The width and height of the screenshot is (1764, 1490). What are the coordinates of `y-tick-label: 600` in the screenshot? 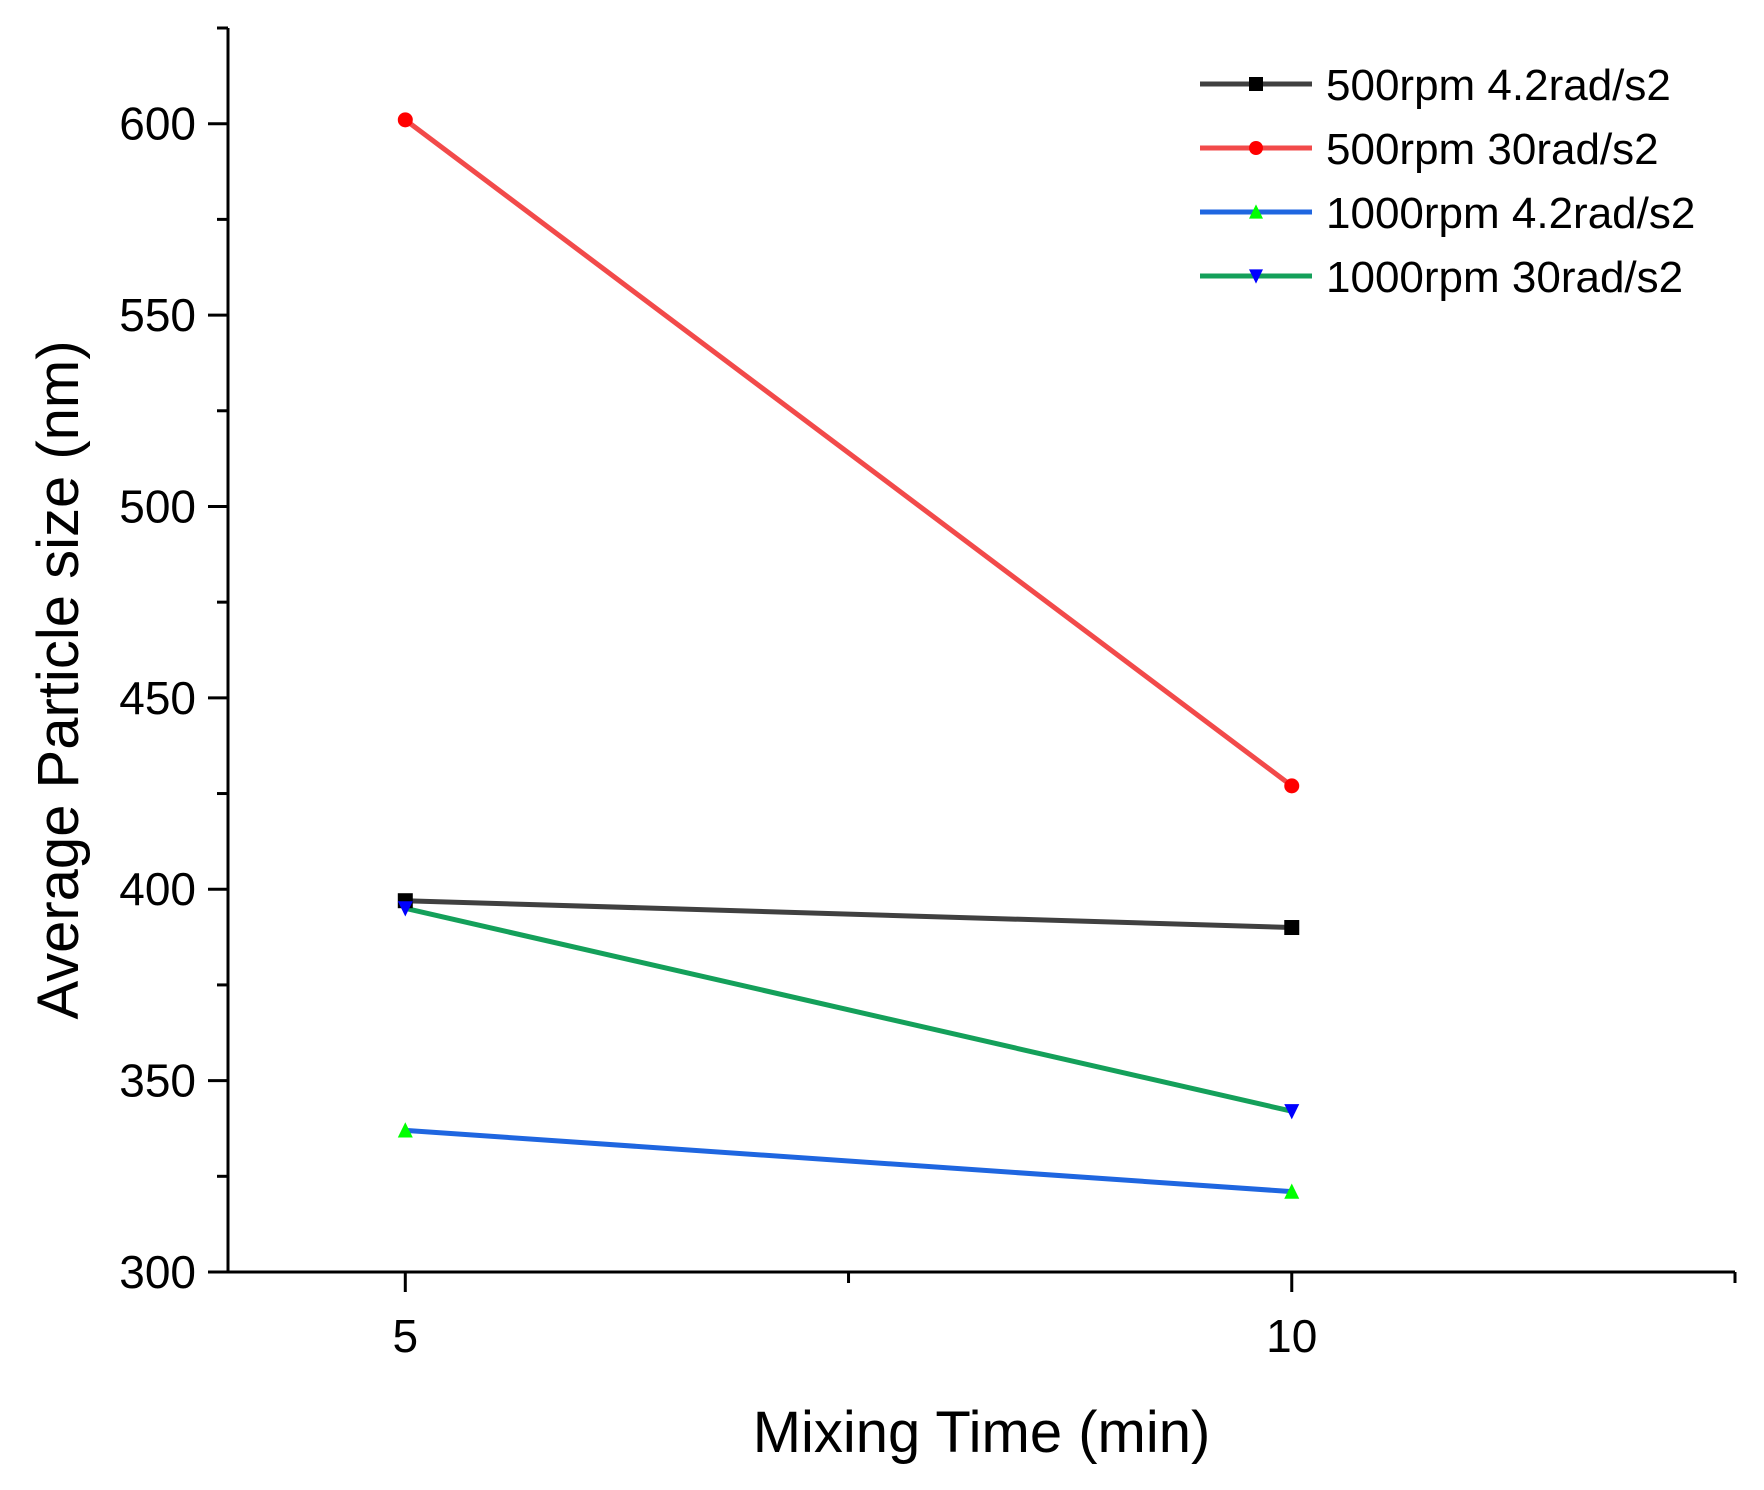 It's located at (157, 124).